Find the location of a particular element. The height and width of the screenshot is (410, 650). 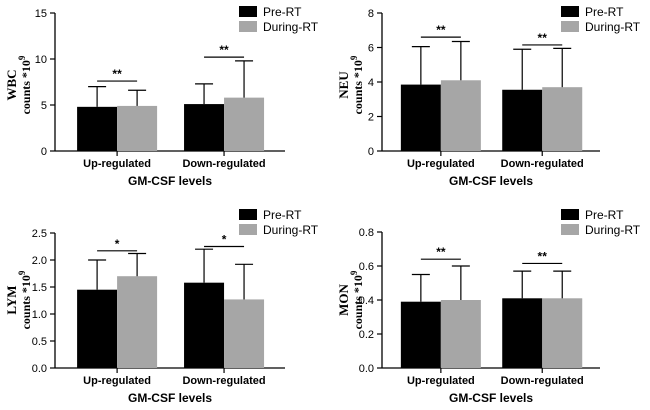

y-axis-label: WBC is located at coordinates (11, 84).